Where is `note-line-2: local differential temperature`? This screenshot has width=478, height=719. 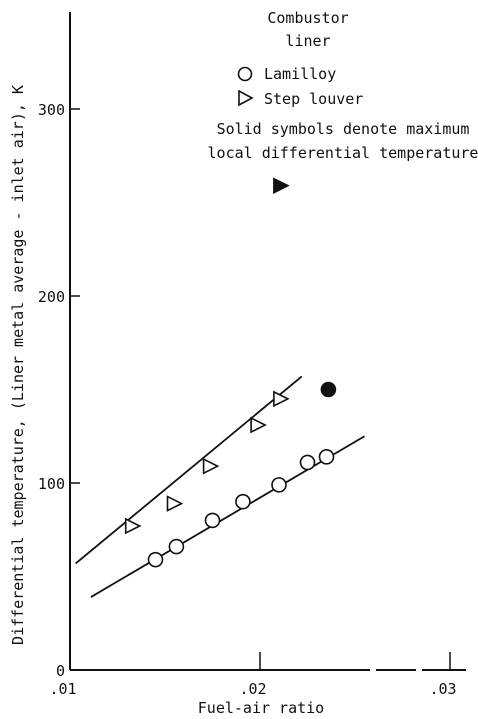 note-line-2: local differential temperature is located at coordinates (343, 153).